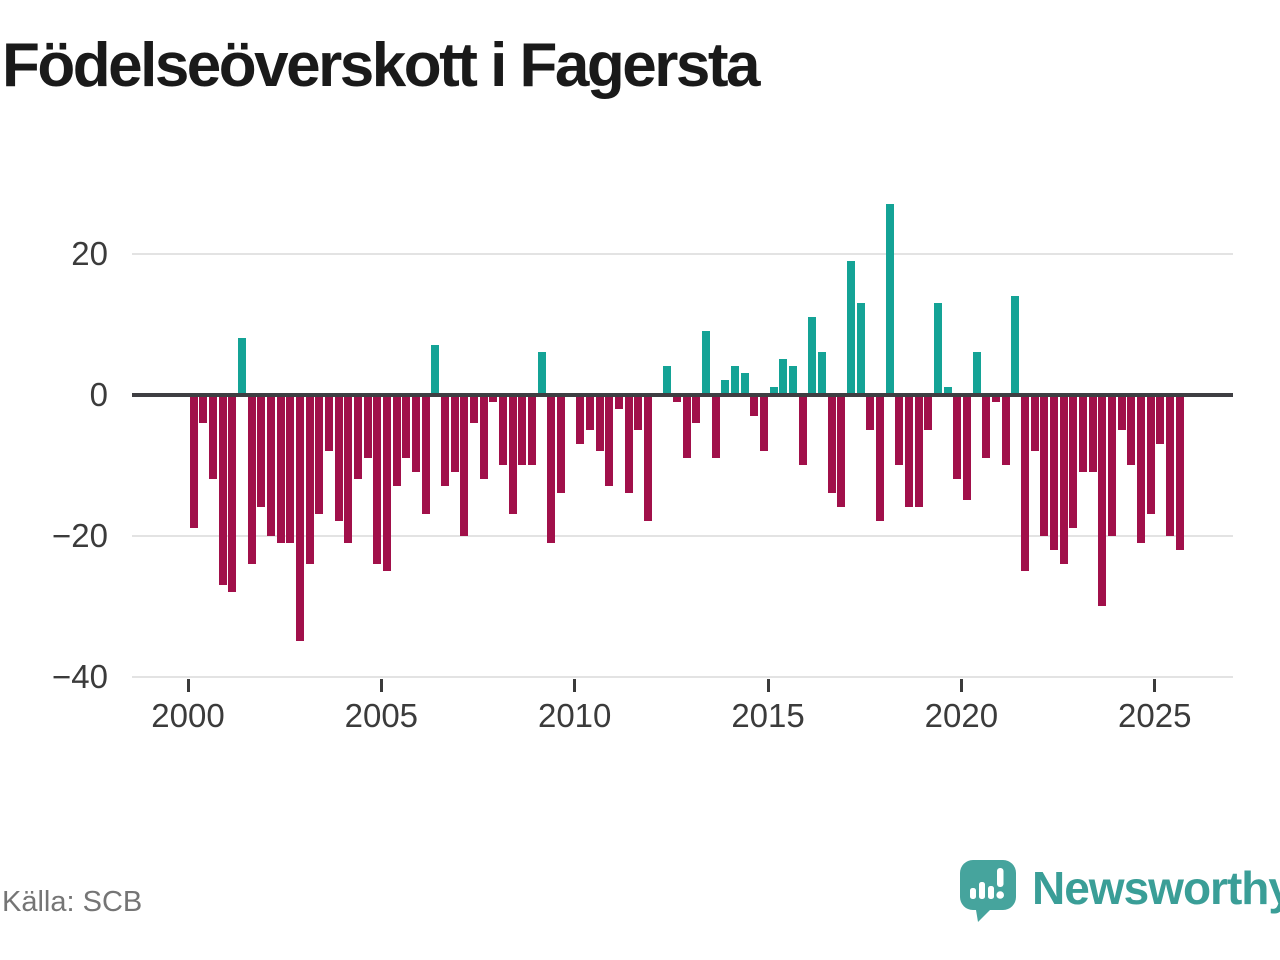  What do you see at coordinates (251, 479) in the screenshot?
I see `bar-2001Q3` at bounding box center [251, 479].